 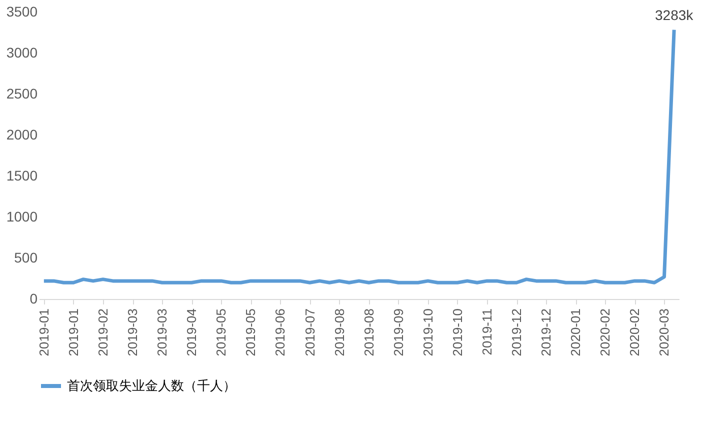 What do you see at coordinates (103, 332) in the screenshot?
I see `x-tick-label: 2019-02` at bounding box center [103, 332].